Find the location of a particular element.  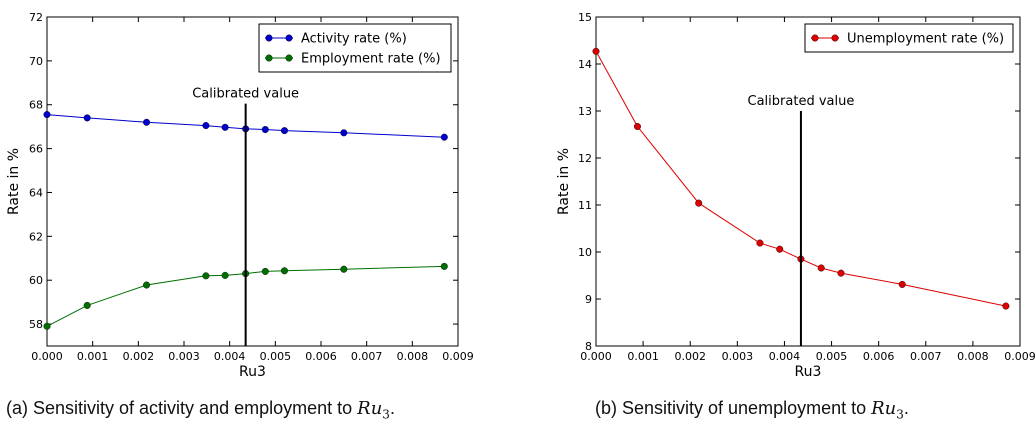

b-xtick-label: 0.000 is located at coordinates (596, 356).